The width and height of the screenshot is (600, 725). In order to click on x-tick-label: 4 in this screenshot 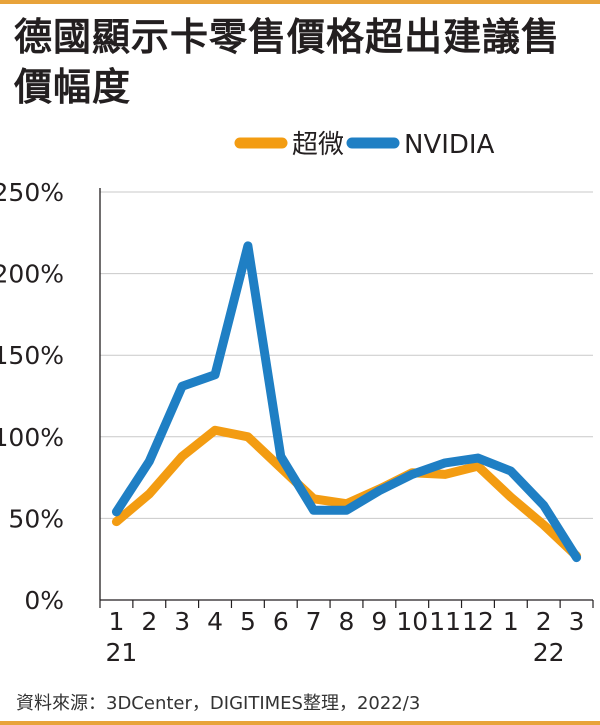, I will do `click(215, 621)`.